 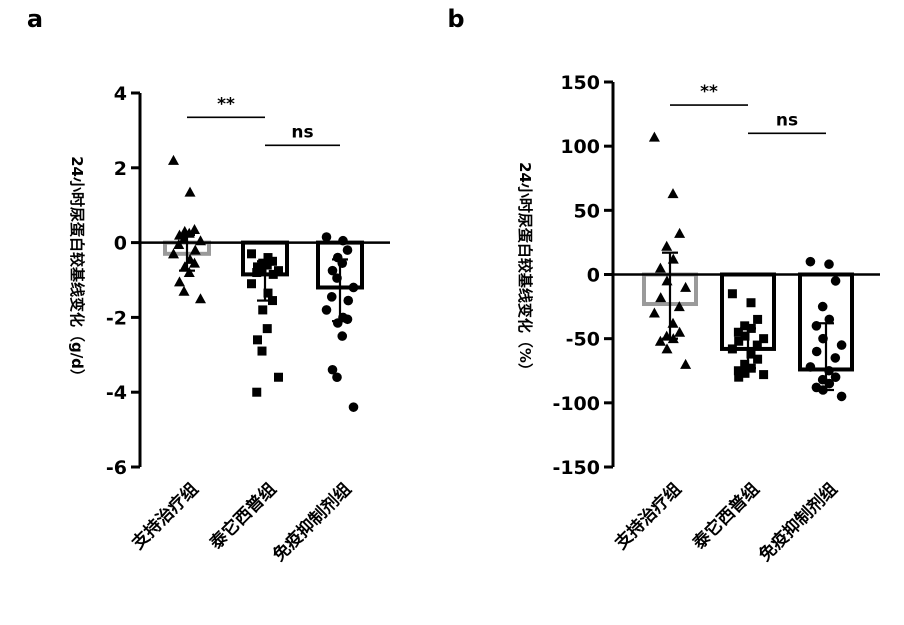 I want to click on y-tick-label: 100, so click(x=580, y=147).